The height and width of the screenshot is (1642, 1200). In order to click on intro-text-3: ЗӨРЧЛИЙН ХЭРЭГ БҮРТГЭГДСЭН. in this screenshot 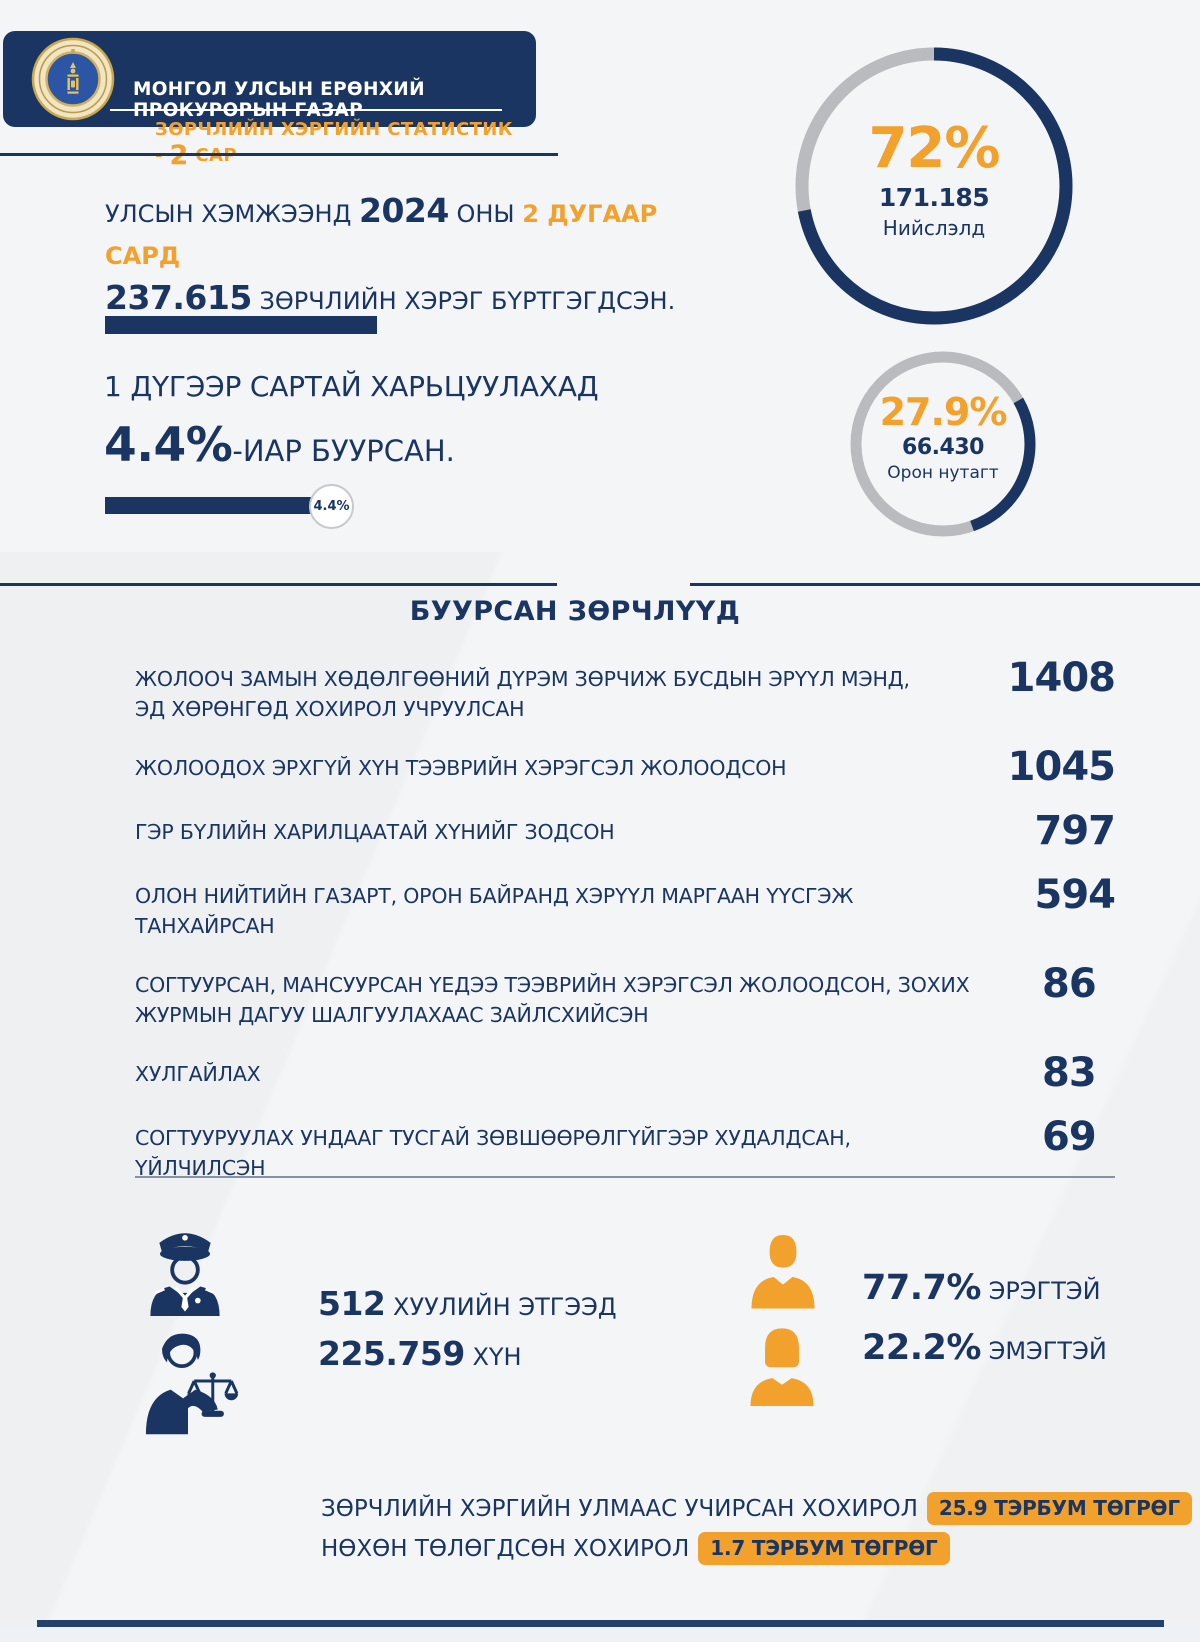, I will do `click(463, 301)`.